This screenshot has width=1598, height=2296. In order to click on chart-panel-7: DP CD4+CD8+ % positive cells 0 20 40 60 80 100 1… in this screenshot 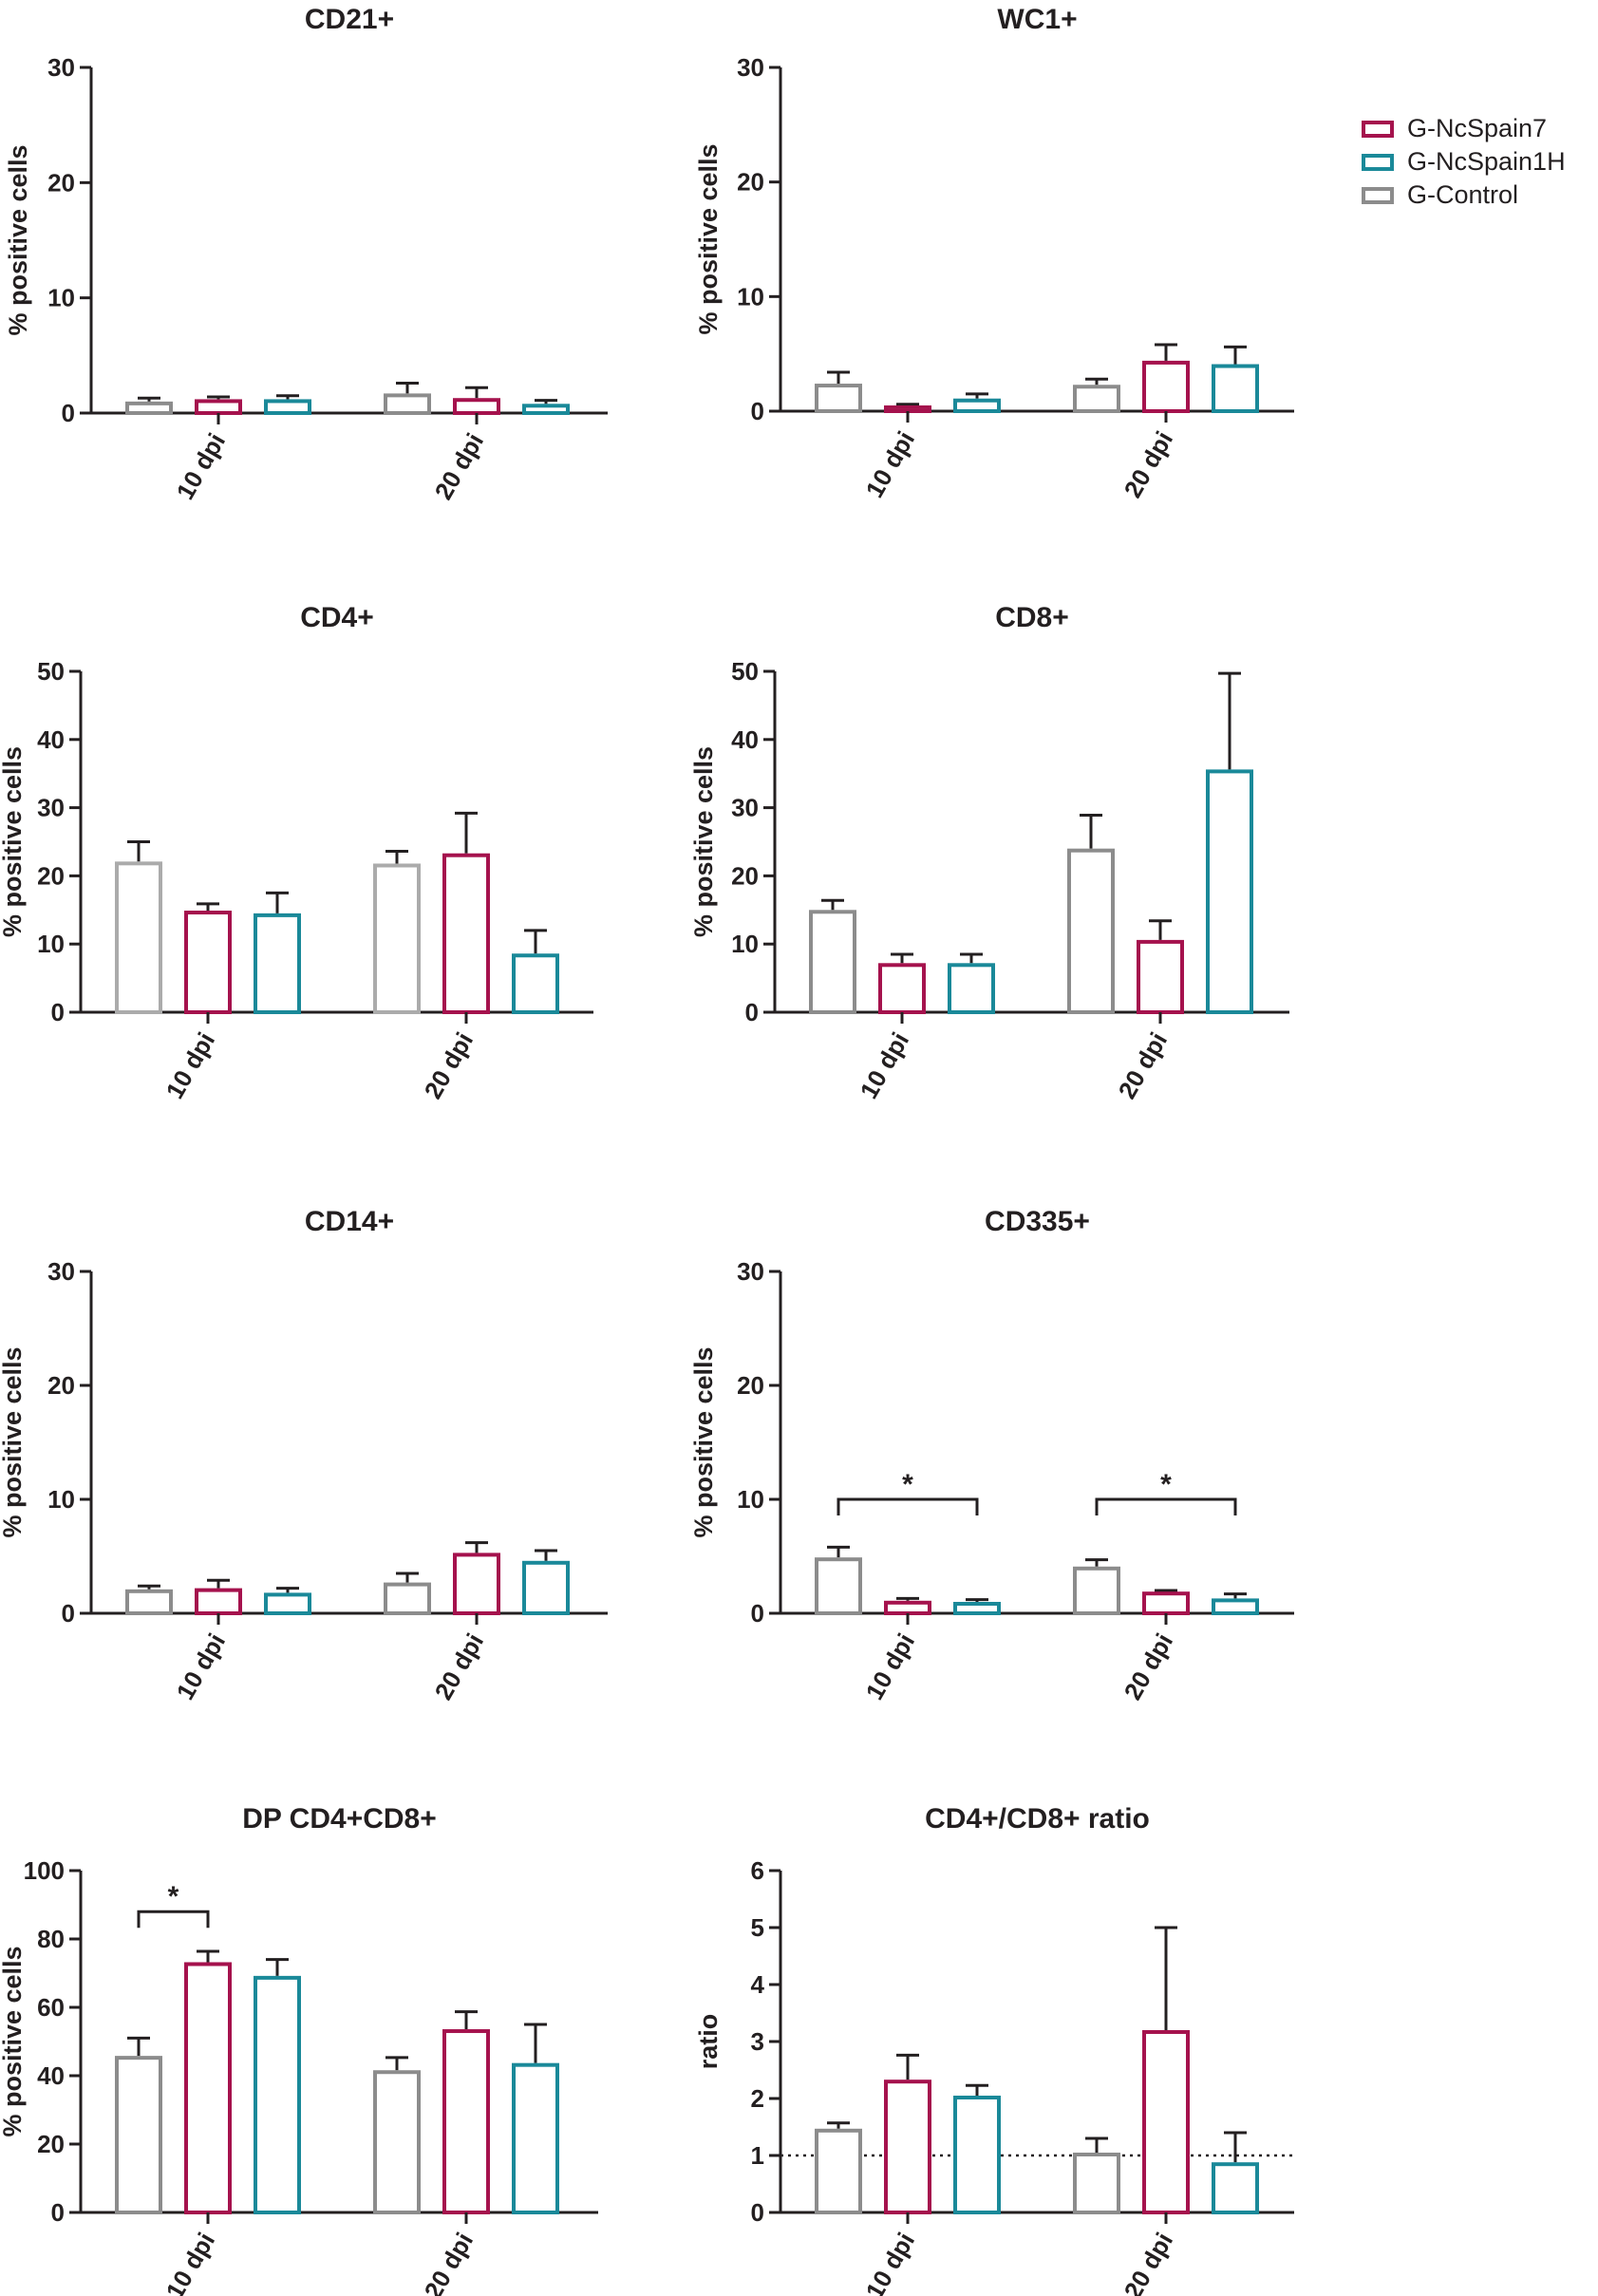, I will do `click(299, 2049)`.